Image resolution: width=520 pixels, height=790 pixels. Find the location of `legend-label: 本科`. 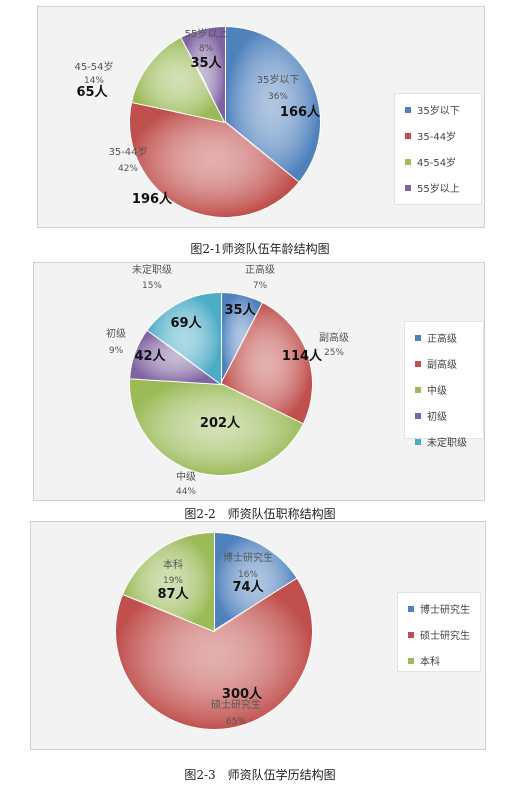

legend-label: 本科 is located at coordinates (430, 662).